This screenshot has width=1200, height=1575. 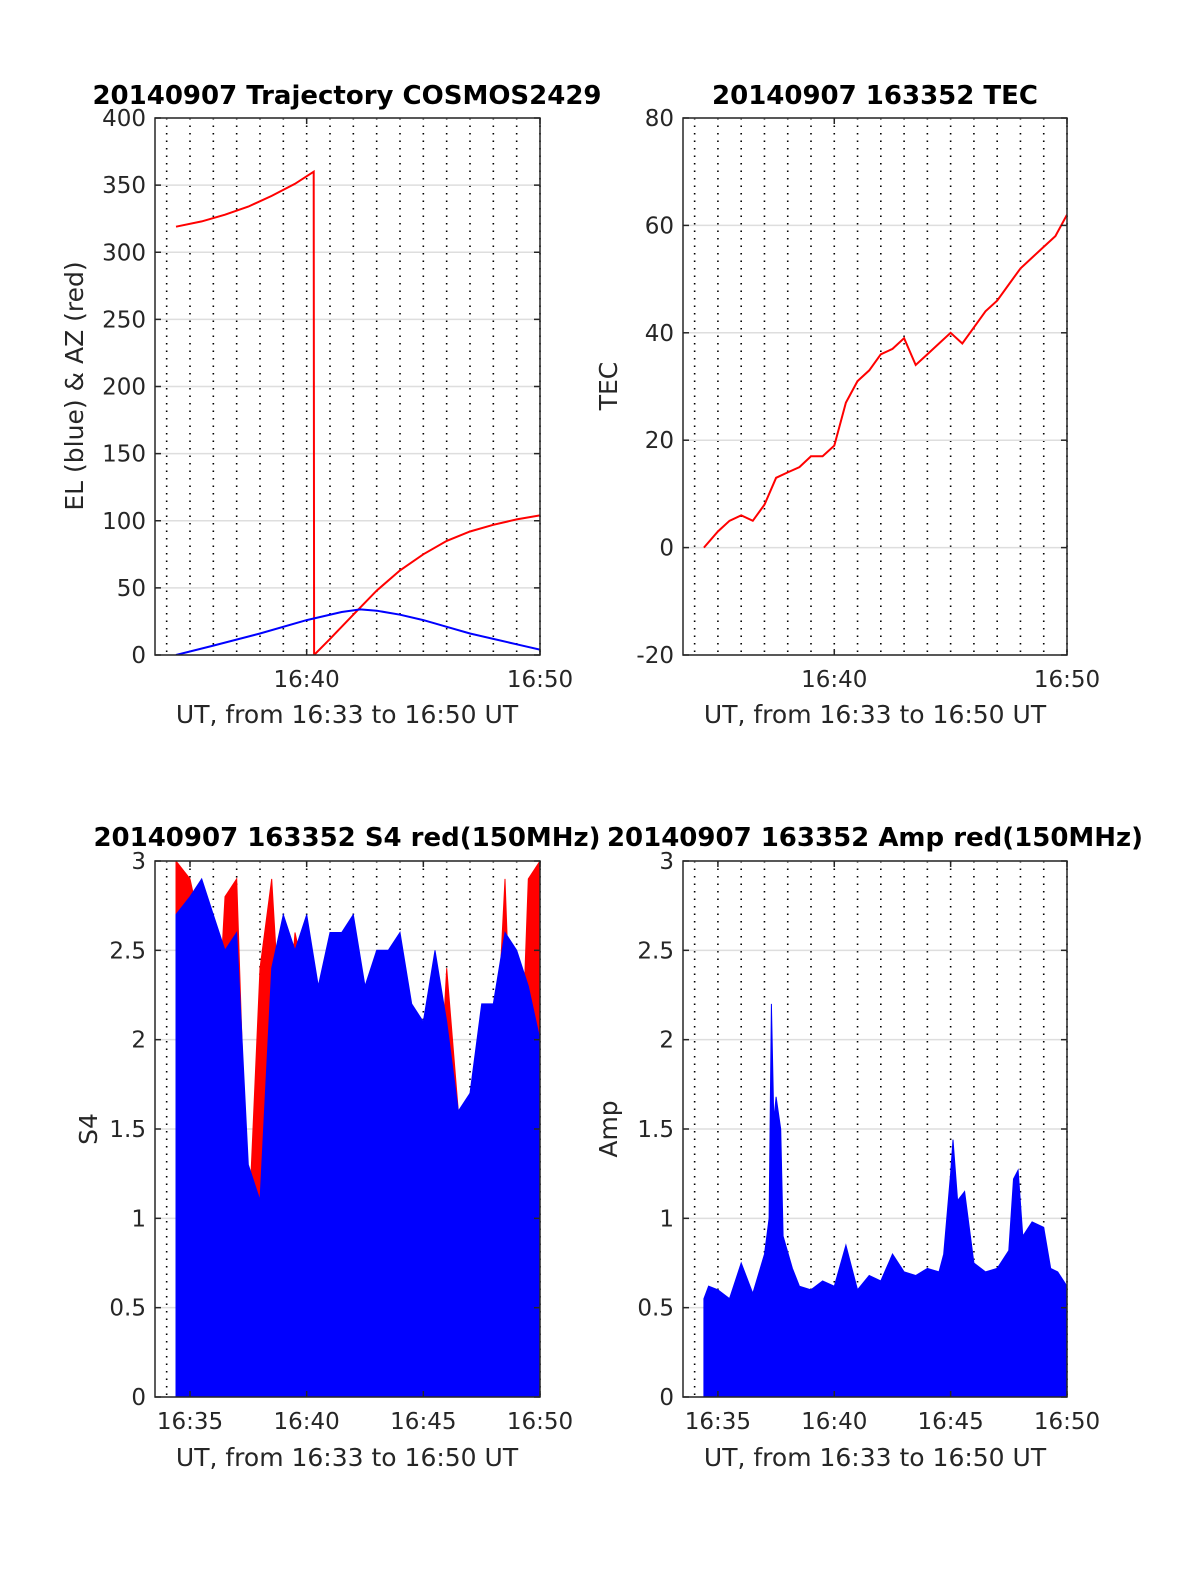 I want to click on y-tick-label: 150, so click(x=124, y=455).